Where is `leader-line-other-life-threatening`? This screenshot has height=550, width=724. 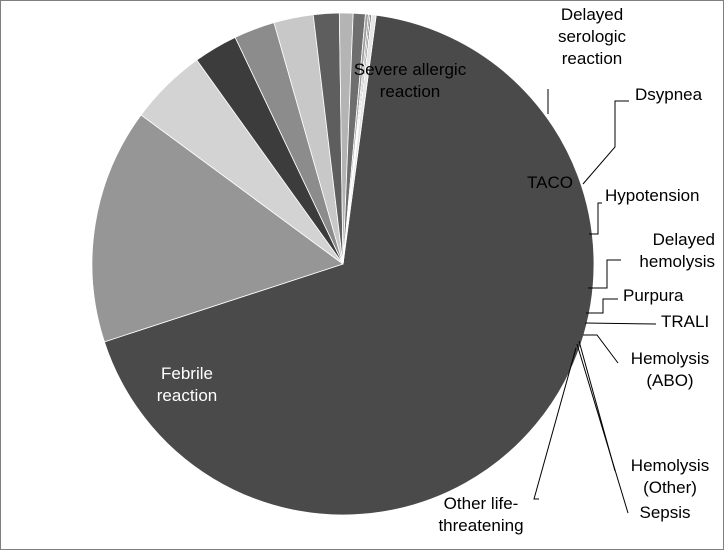
leader-line-other-life-threatening is located at coordinates (555, 423).